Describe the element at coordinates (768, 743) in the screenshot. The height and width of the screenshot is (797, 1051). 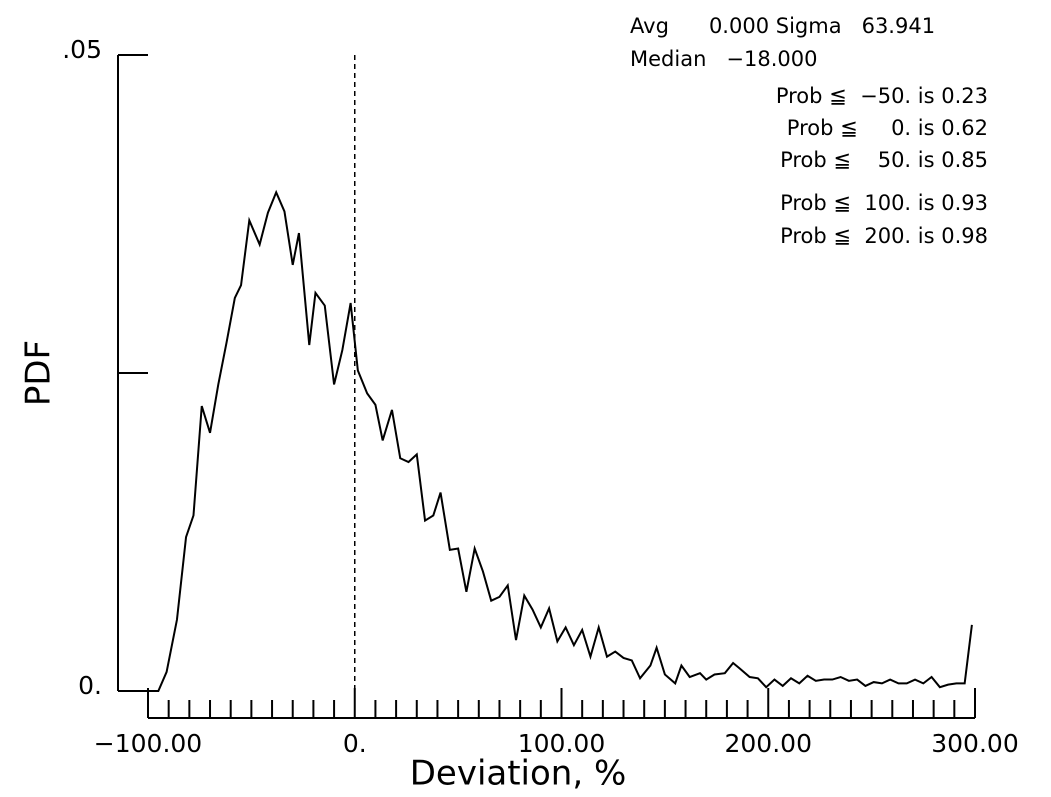
I see `x-tick-label: 200.00` at that location.